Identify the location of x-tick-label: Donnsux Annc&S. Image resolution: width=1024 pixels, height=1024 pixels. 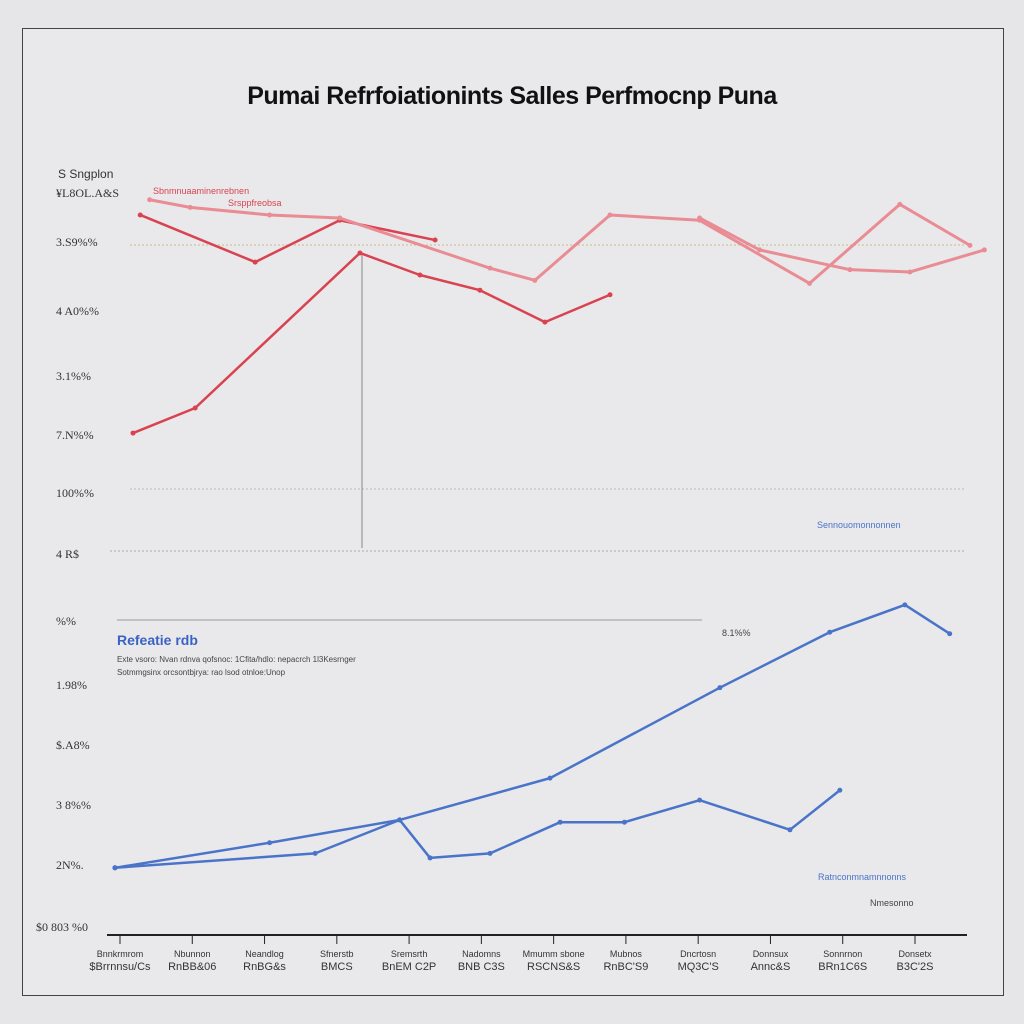
(770, 961).